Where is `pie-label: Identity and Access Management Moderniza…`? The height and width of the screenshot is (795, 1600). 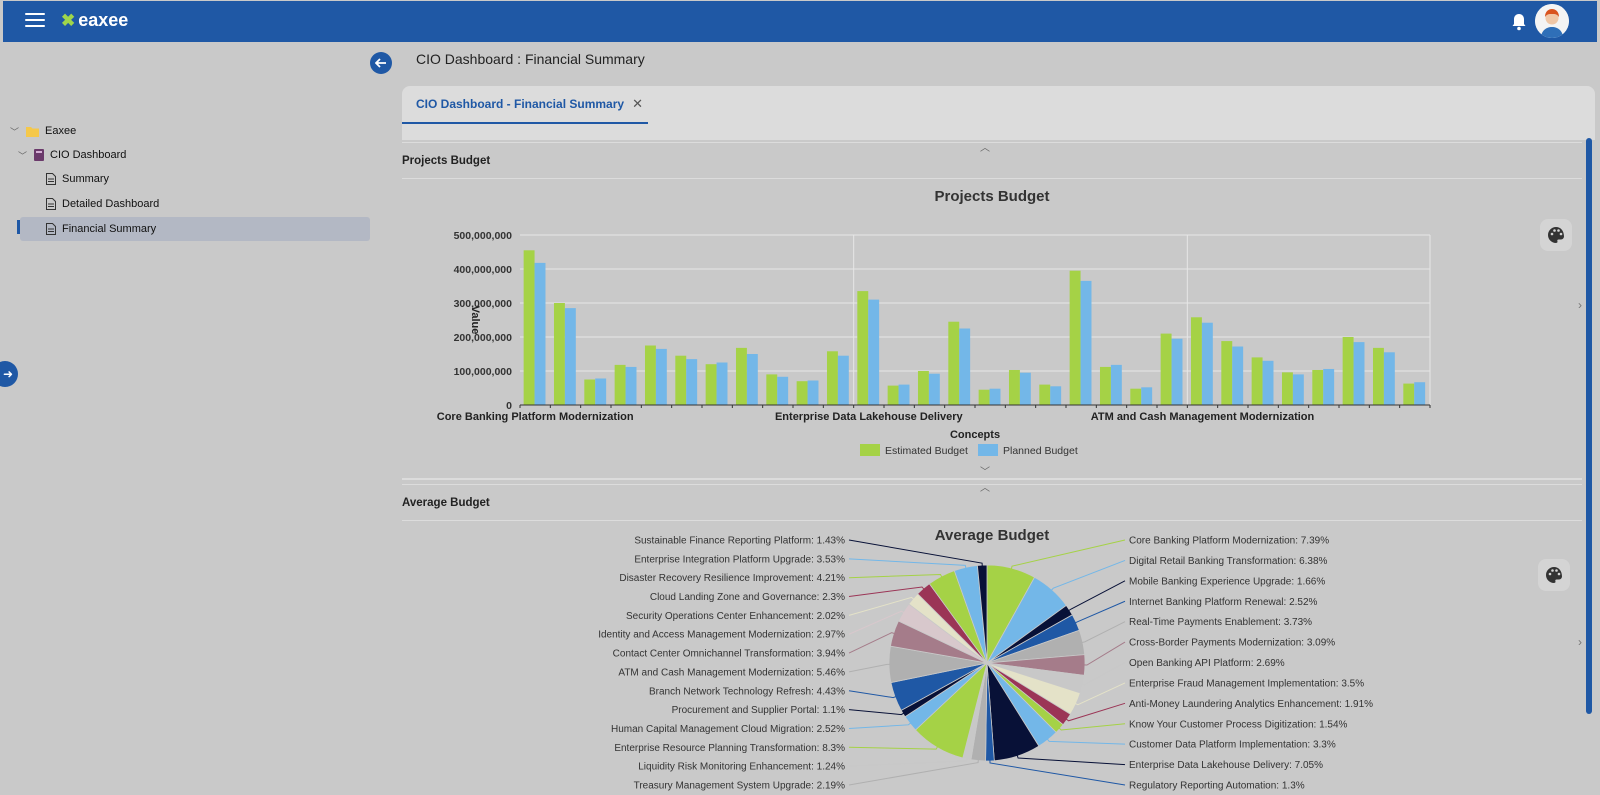 pie-label: Identity and Access Management Moderniza… is located at coordinates (721, 635).